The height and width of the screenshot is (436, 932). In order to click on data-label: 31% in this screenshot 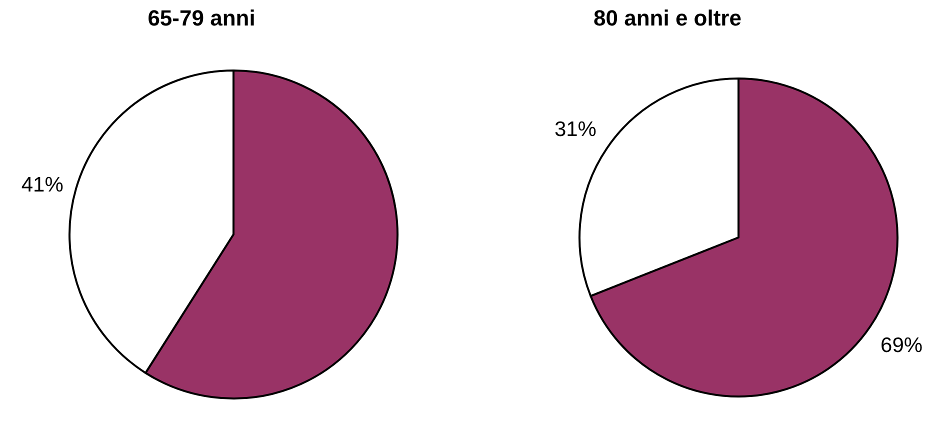, I will do `click(575, 129)`.